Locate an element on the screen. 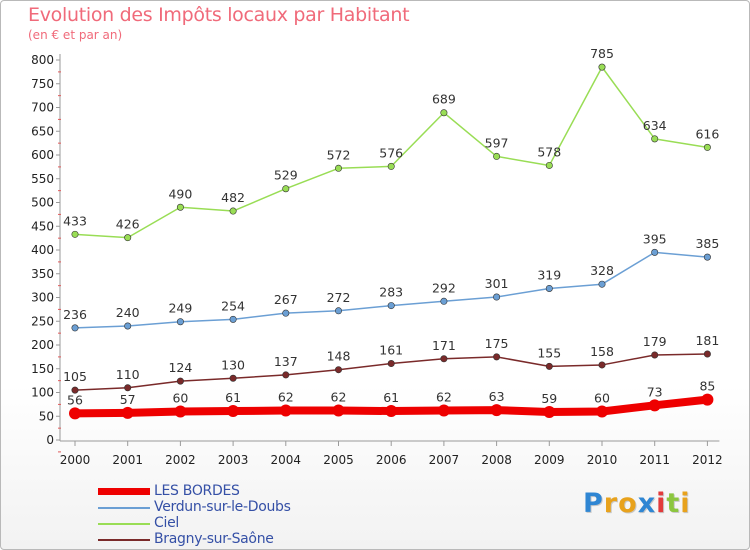 The height and width of the screenshot is (550, 750). y-tick-label: 200 is located at coordinates (42, 345).